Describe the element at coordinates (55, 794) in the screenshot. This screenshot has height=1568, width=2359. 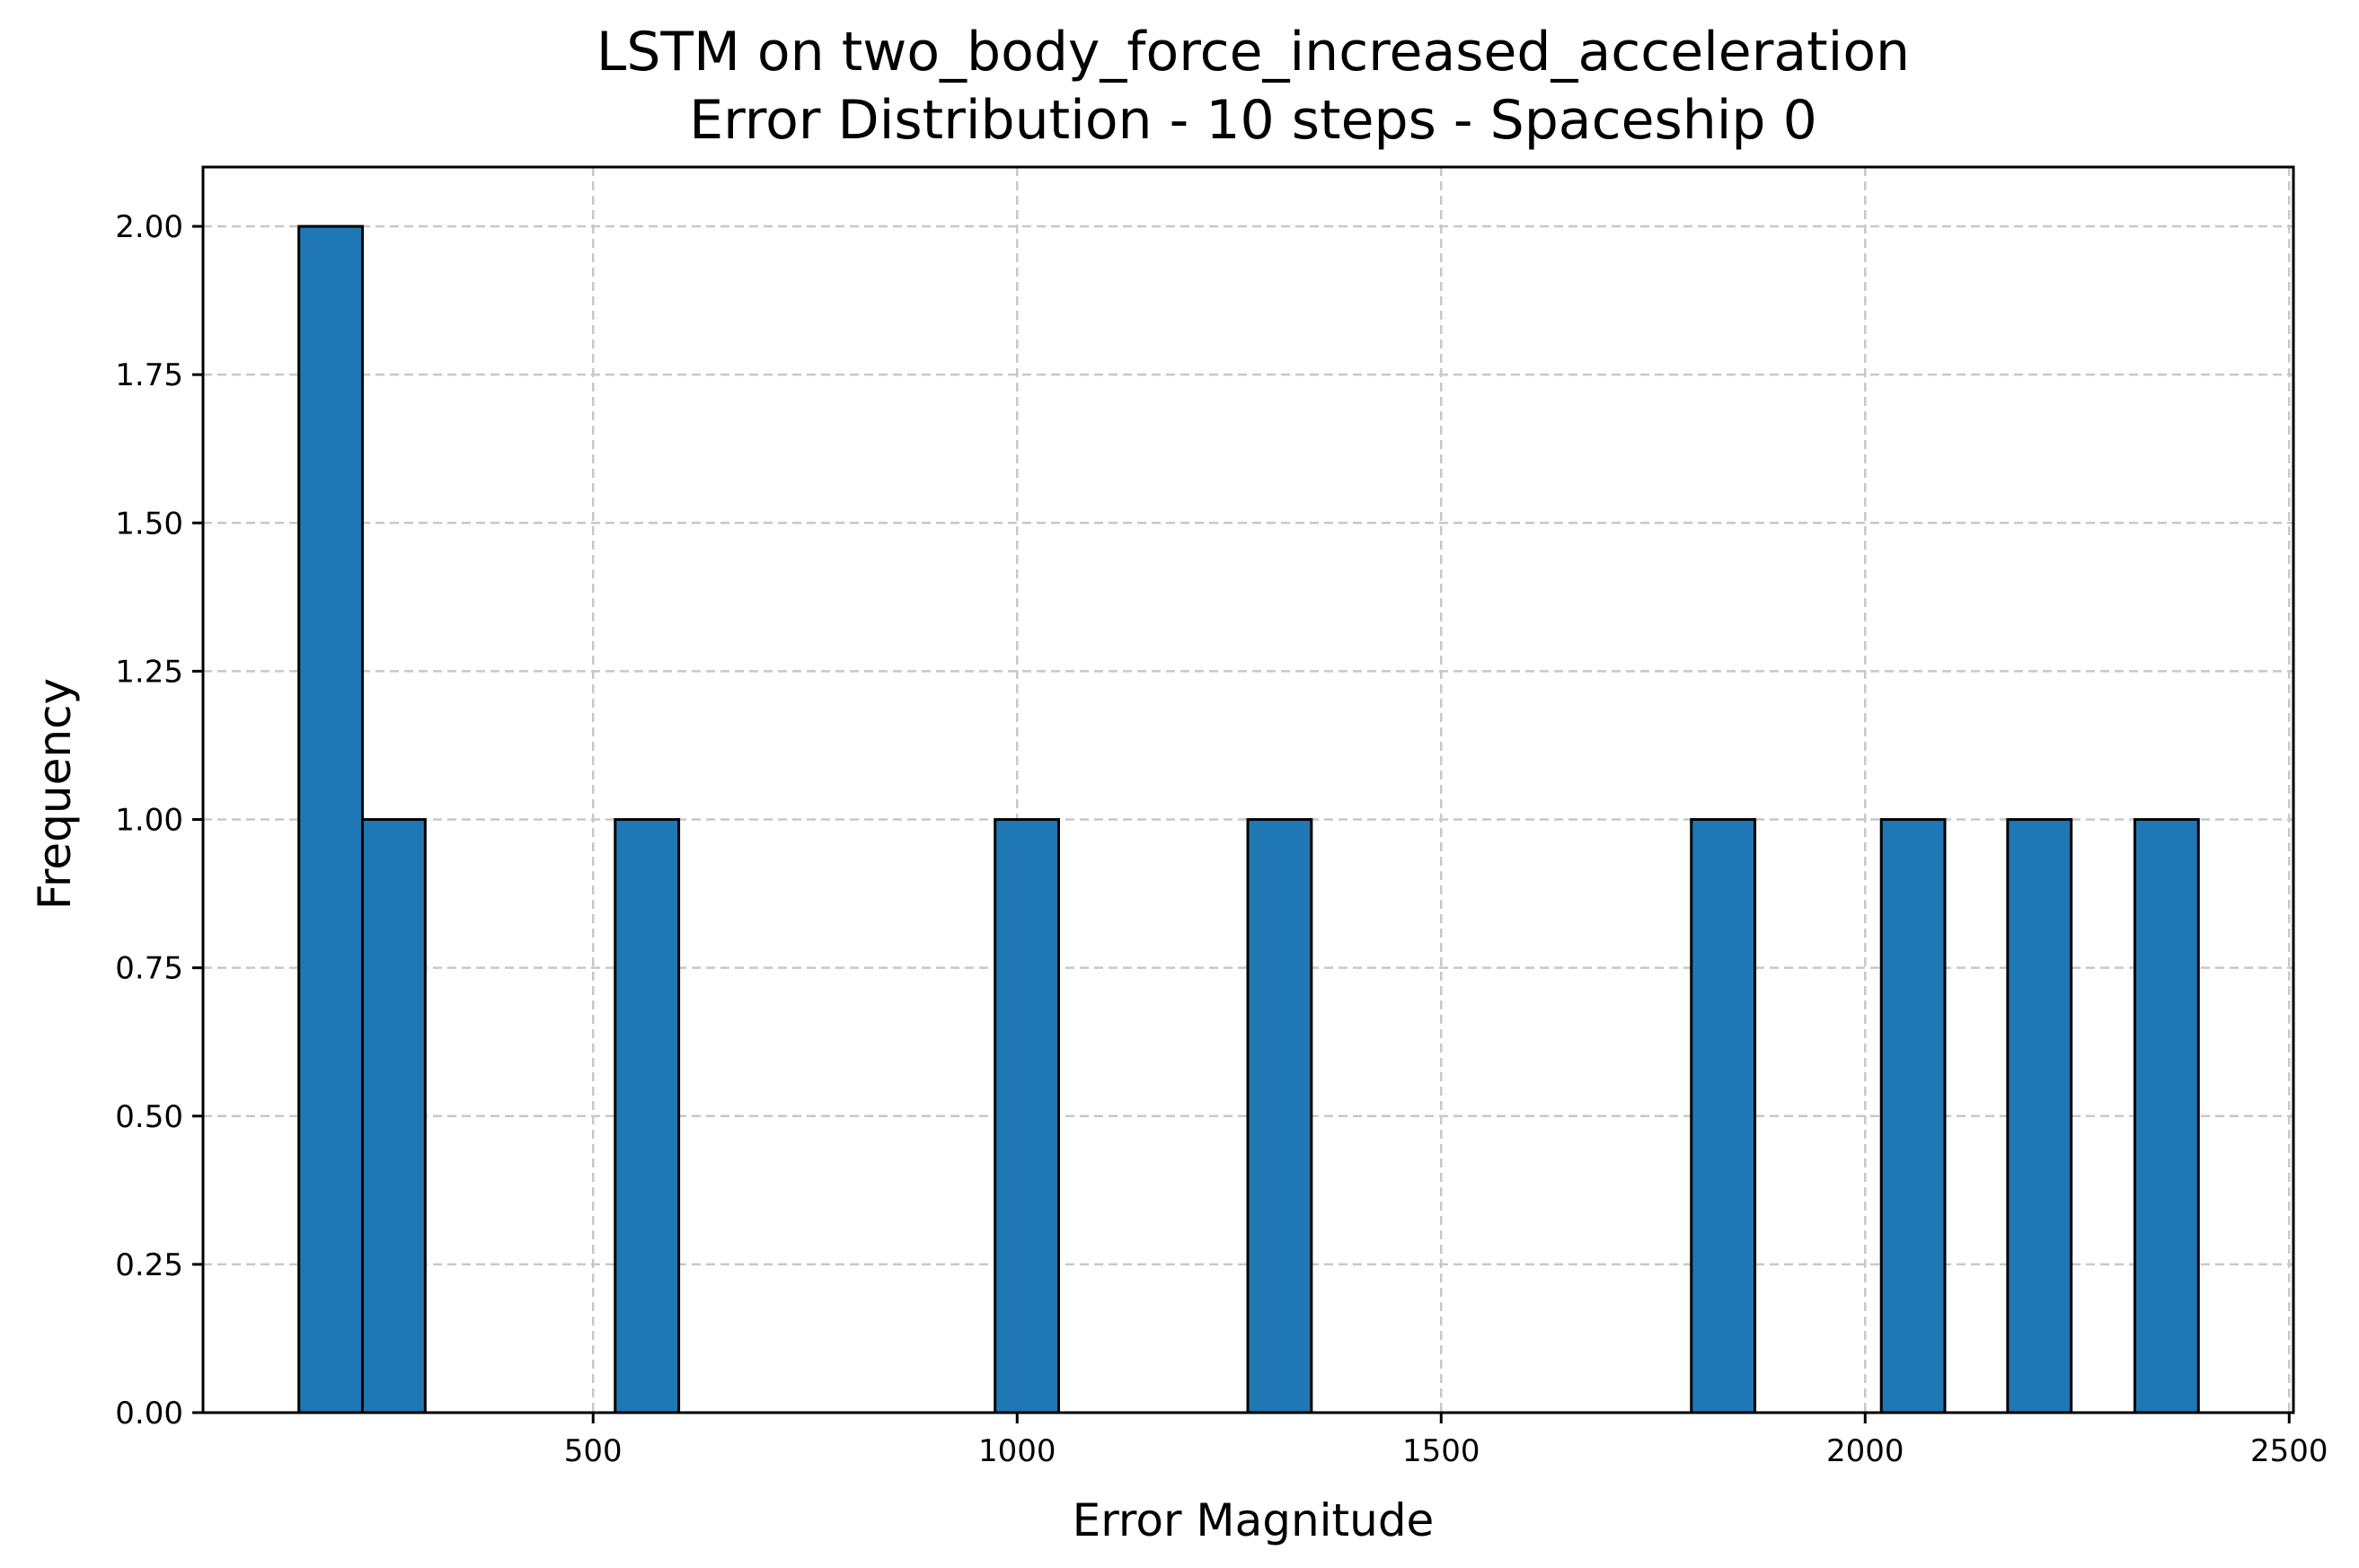
I see `y-axis-label: Frequency` at that location.